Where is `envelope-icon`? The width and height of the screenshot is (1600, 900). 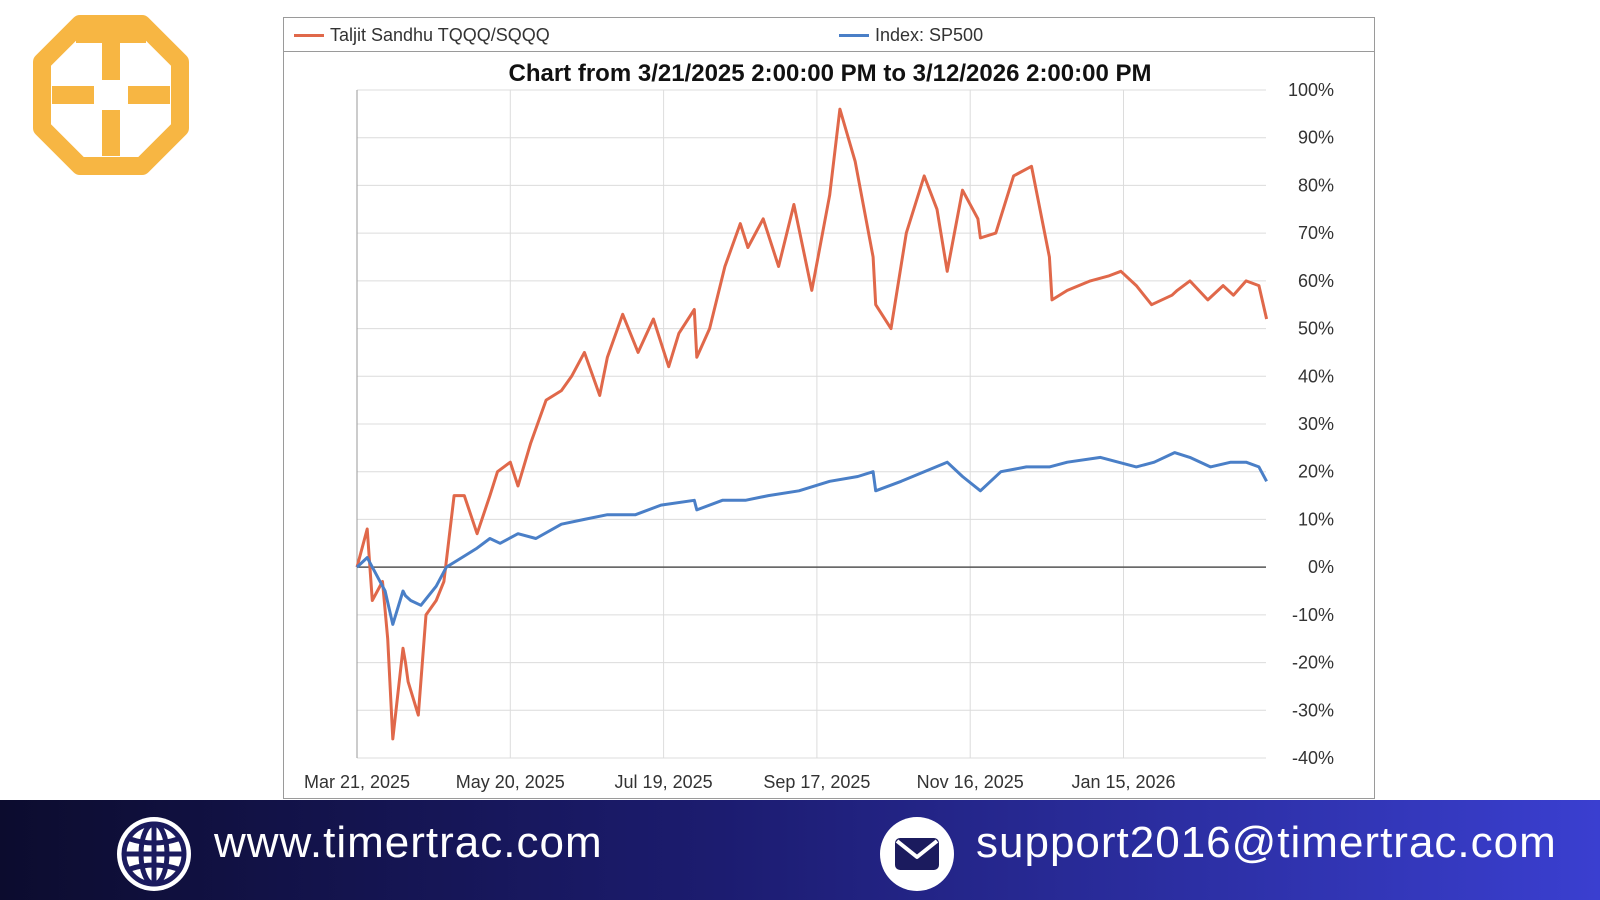
envelope-icon is located at coordinates (917, 854).